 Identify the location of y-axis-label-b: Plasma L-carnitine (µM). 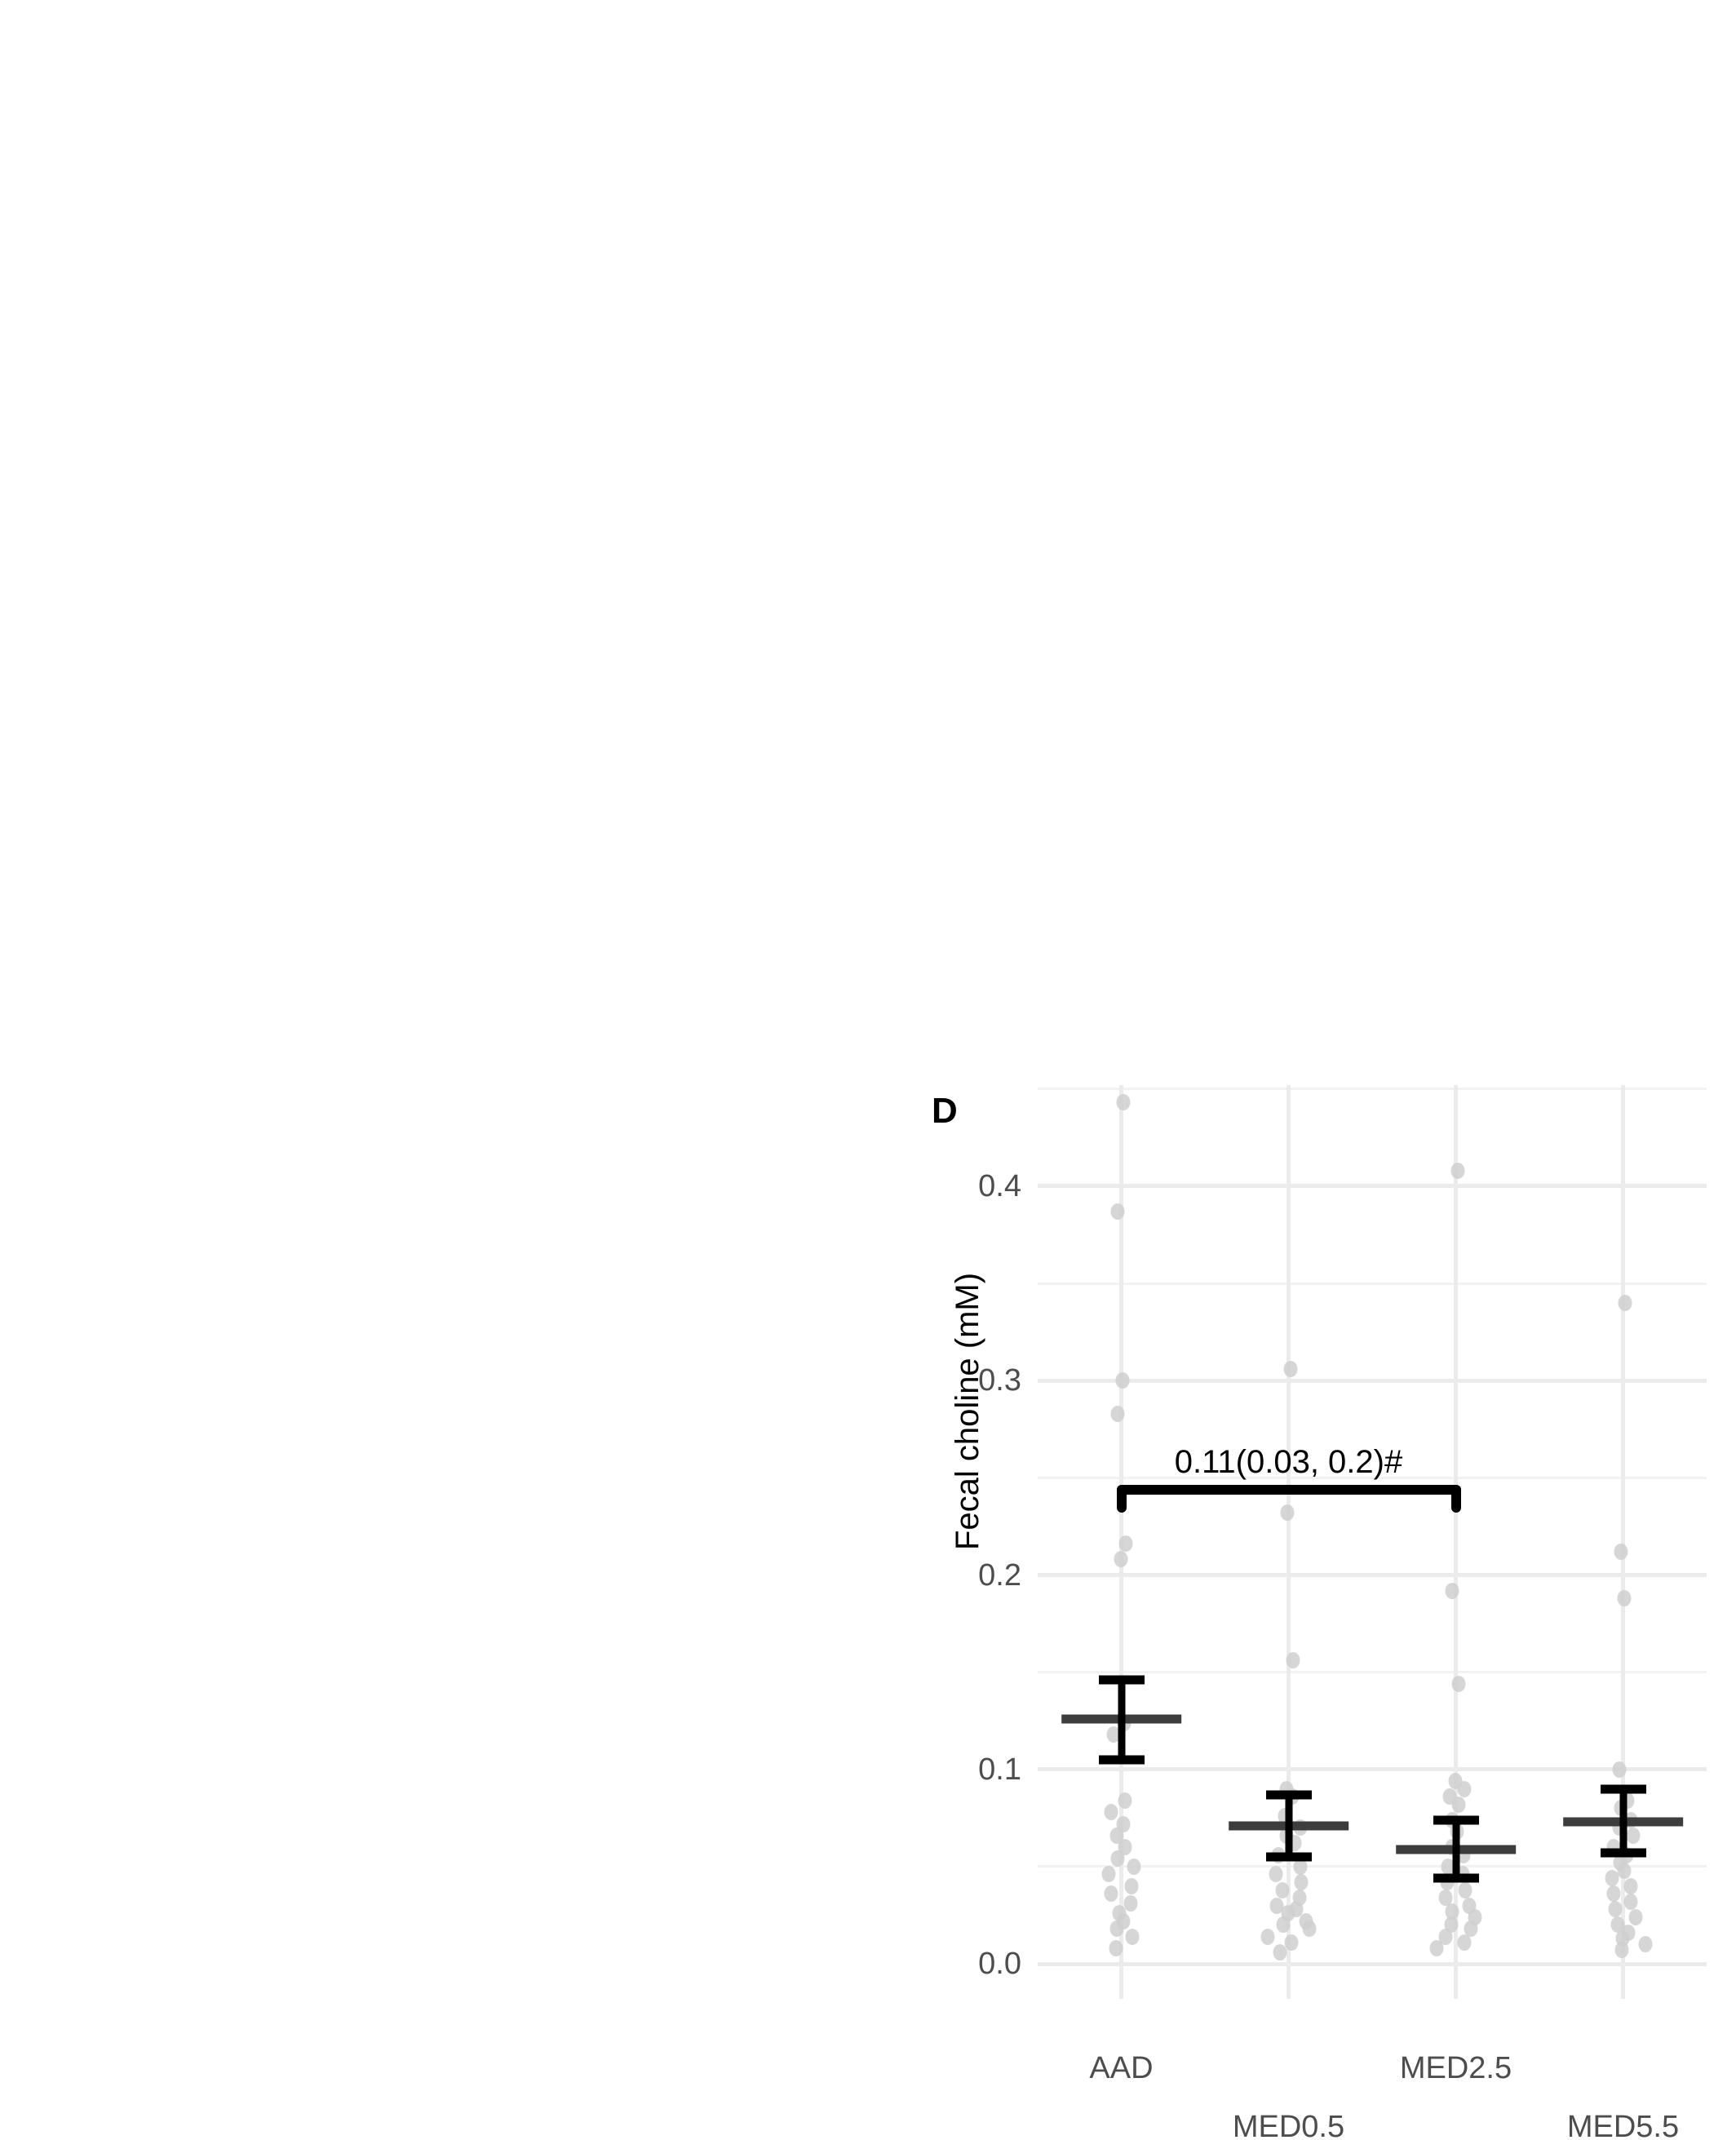
(967, 147).